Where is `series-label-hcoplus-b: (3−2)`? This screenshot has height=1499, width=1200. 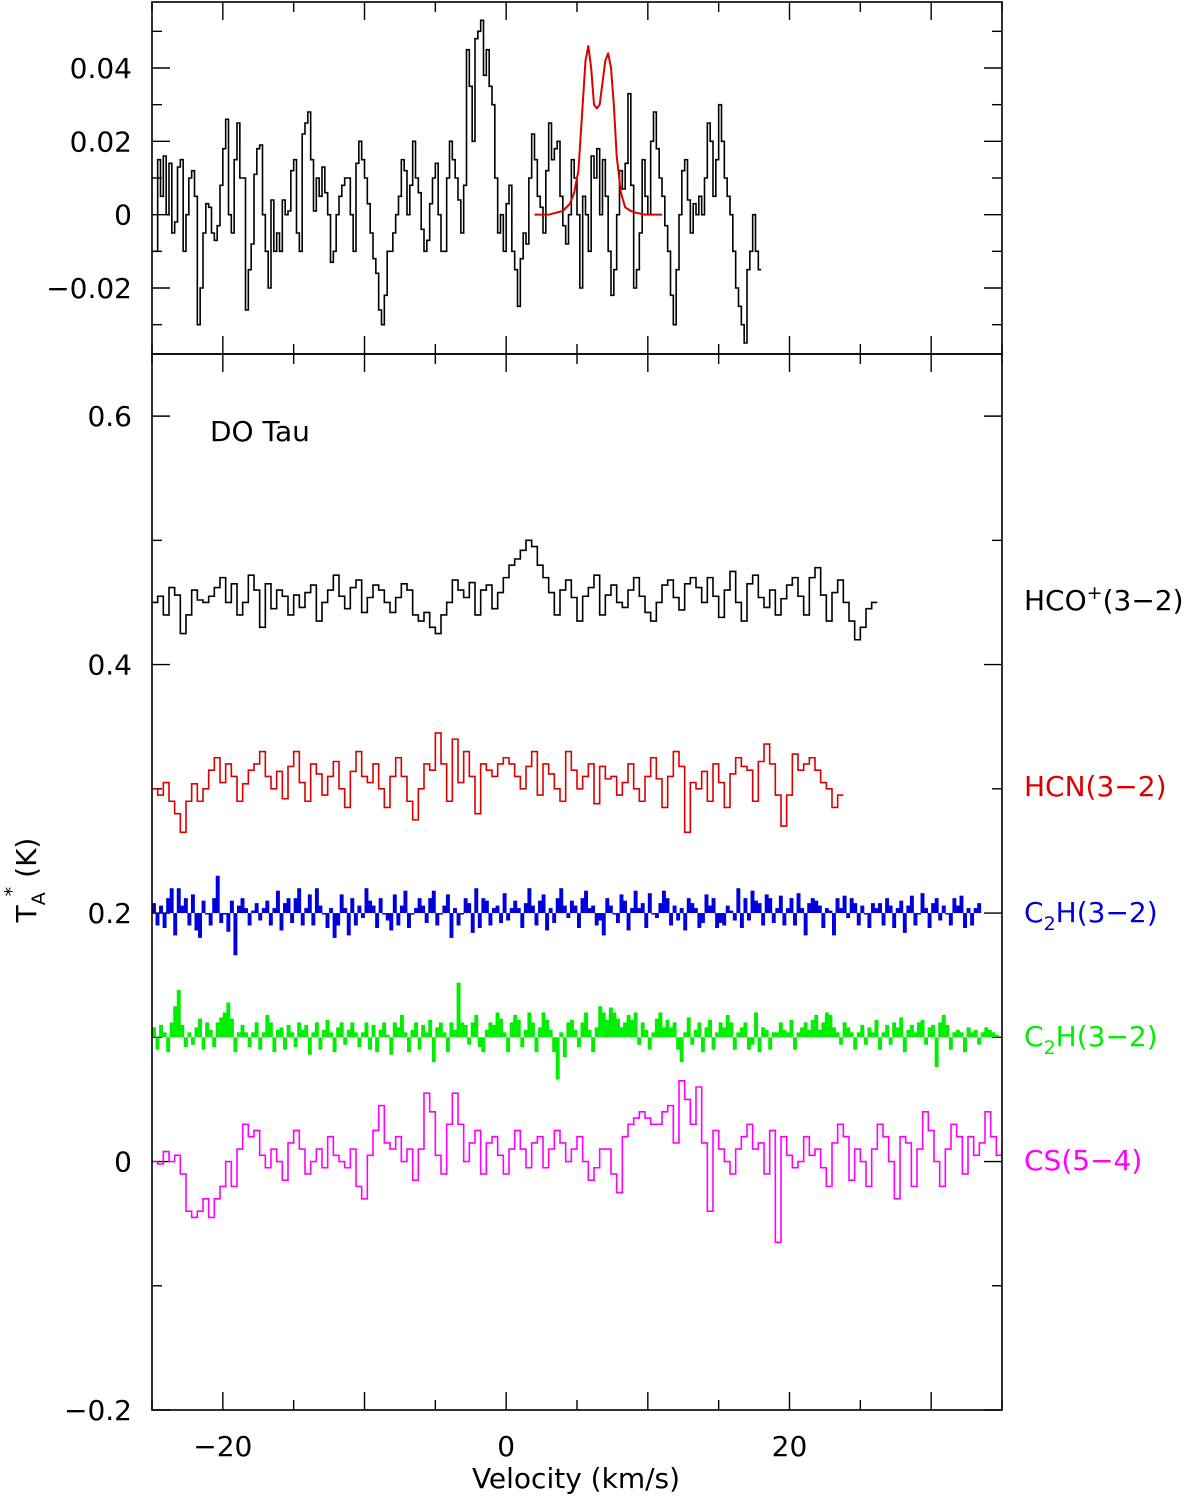 series-label-hcoplus-b: (3−2) is located at coordinates (1143, 600).